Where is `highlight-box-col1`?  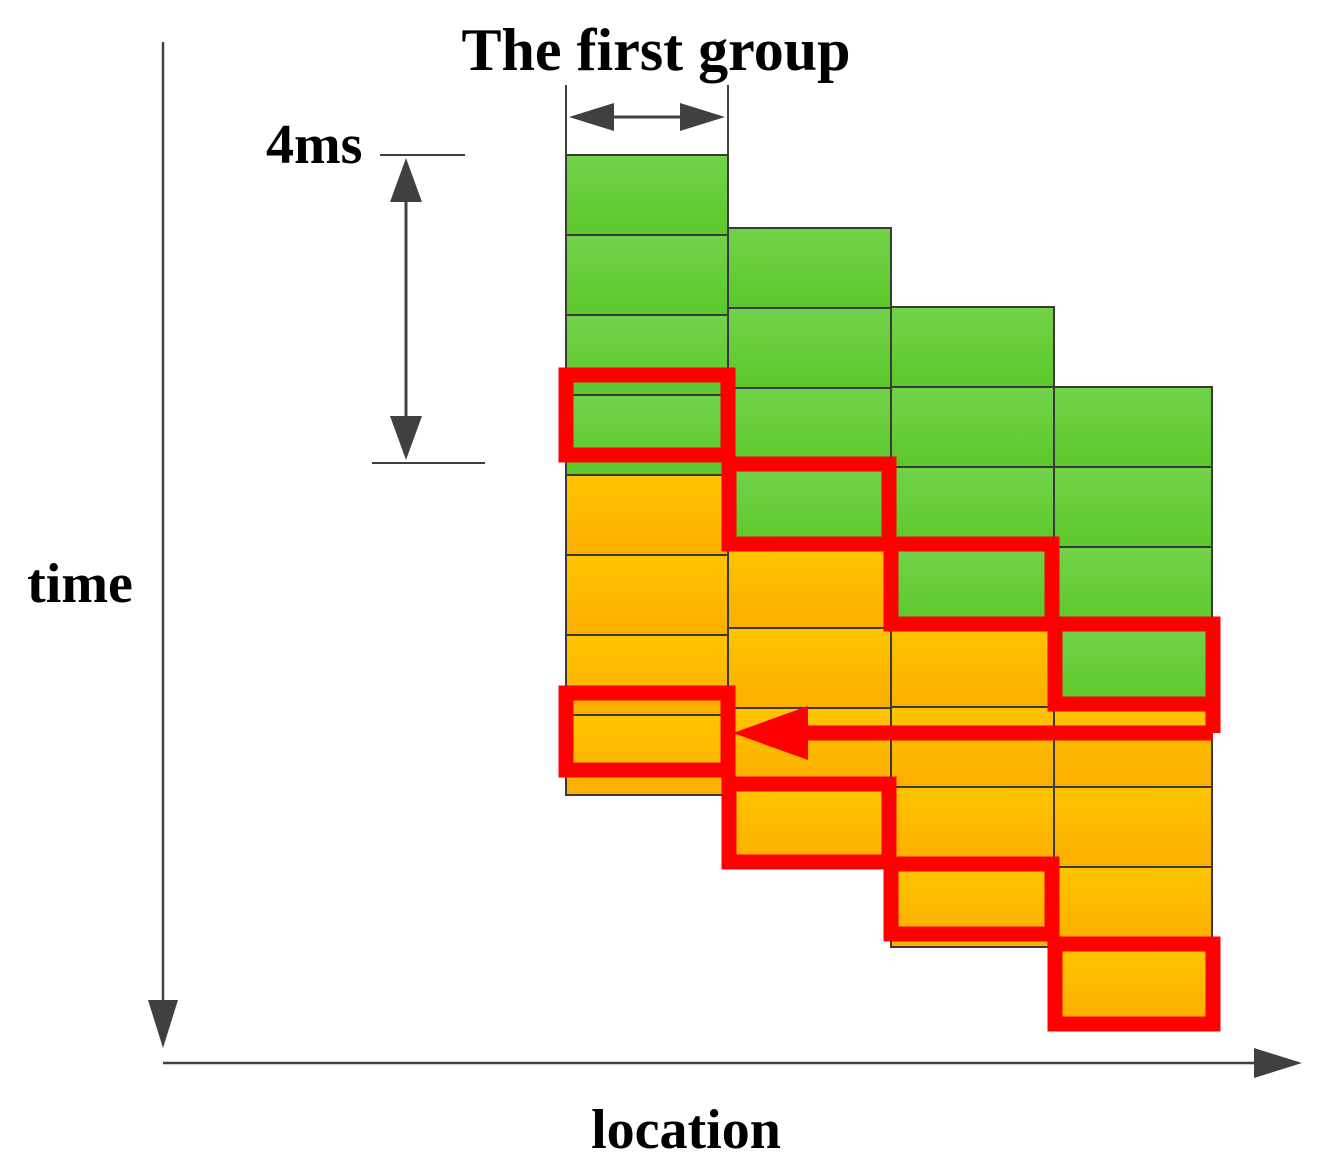 highlight-box-col1 is located at coordinates (647, 415).